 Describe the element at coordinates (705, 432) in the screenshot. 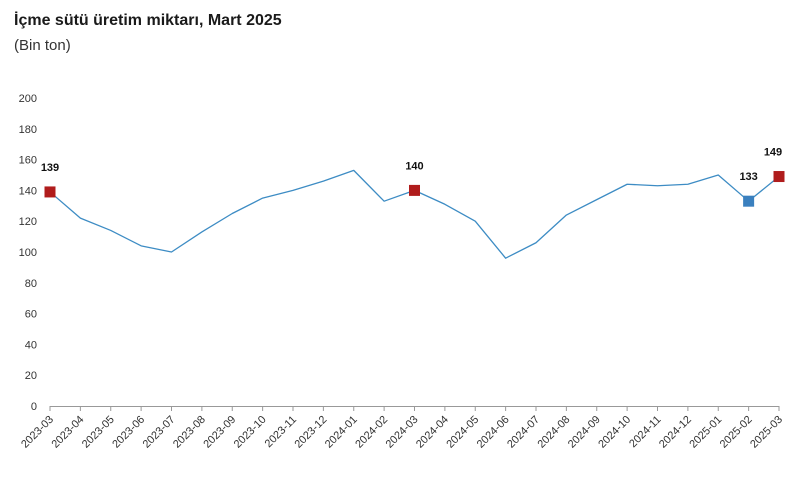

I see `x-tick-label: 2025-01` at that location.